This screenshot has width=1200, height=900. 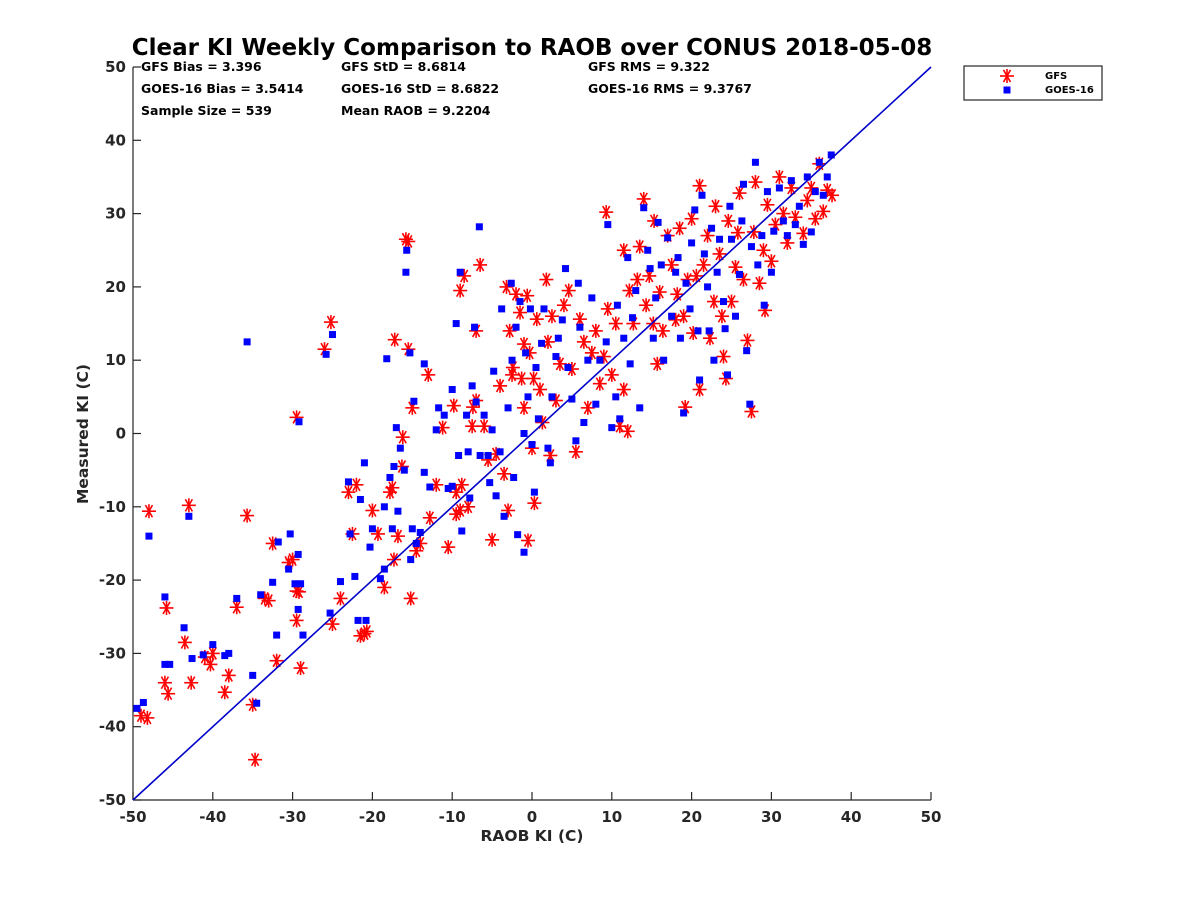 What do you see at coordinates (115, 287) in the screenshot?
I see `y-tick-label: 20` at bounding box center [115, 287].